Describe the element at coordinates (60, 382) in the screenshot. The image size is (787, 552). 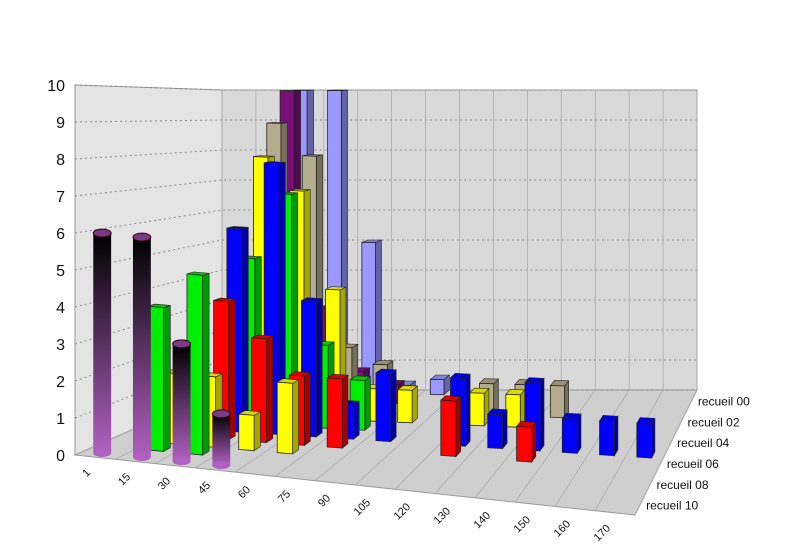
I see `y-tick-label: 2` at that location.